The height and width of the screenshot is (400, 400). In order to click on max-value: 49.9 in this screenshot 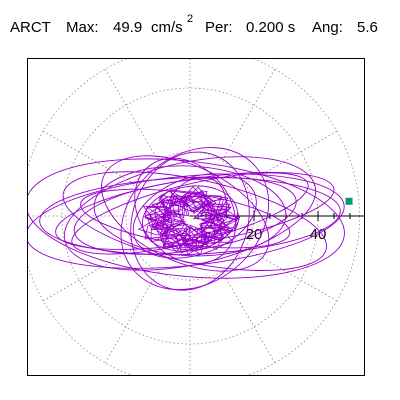, I will do `click(128, 27)`.